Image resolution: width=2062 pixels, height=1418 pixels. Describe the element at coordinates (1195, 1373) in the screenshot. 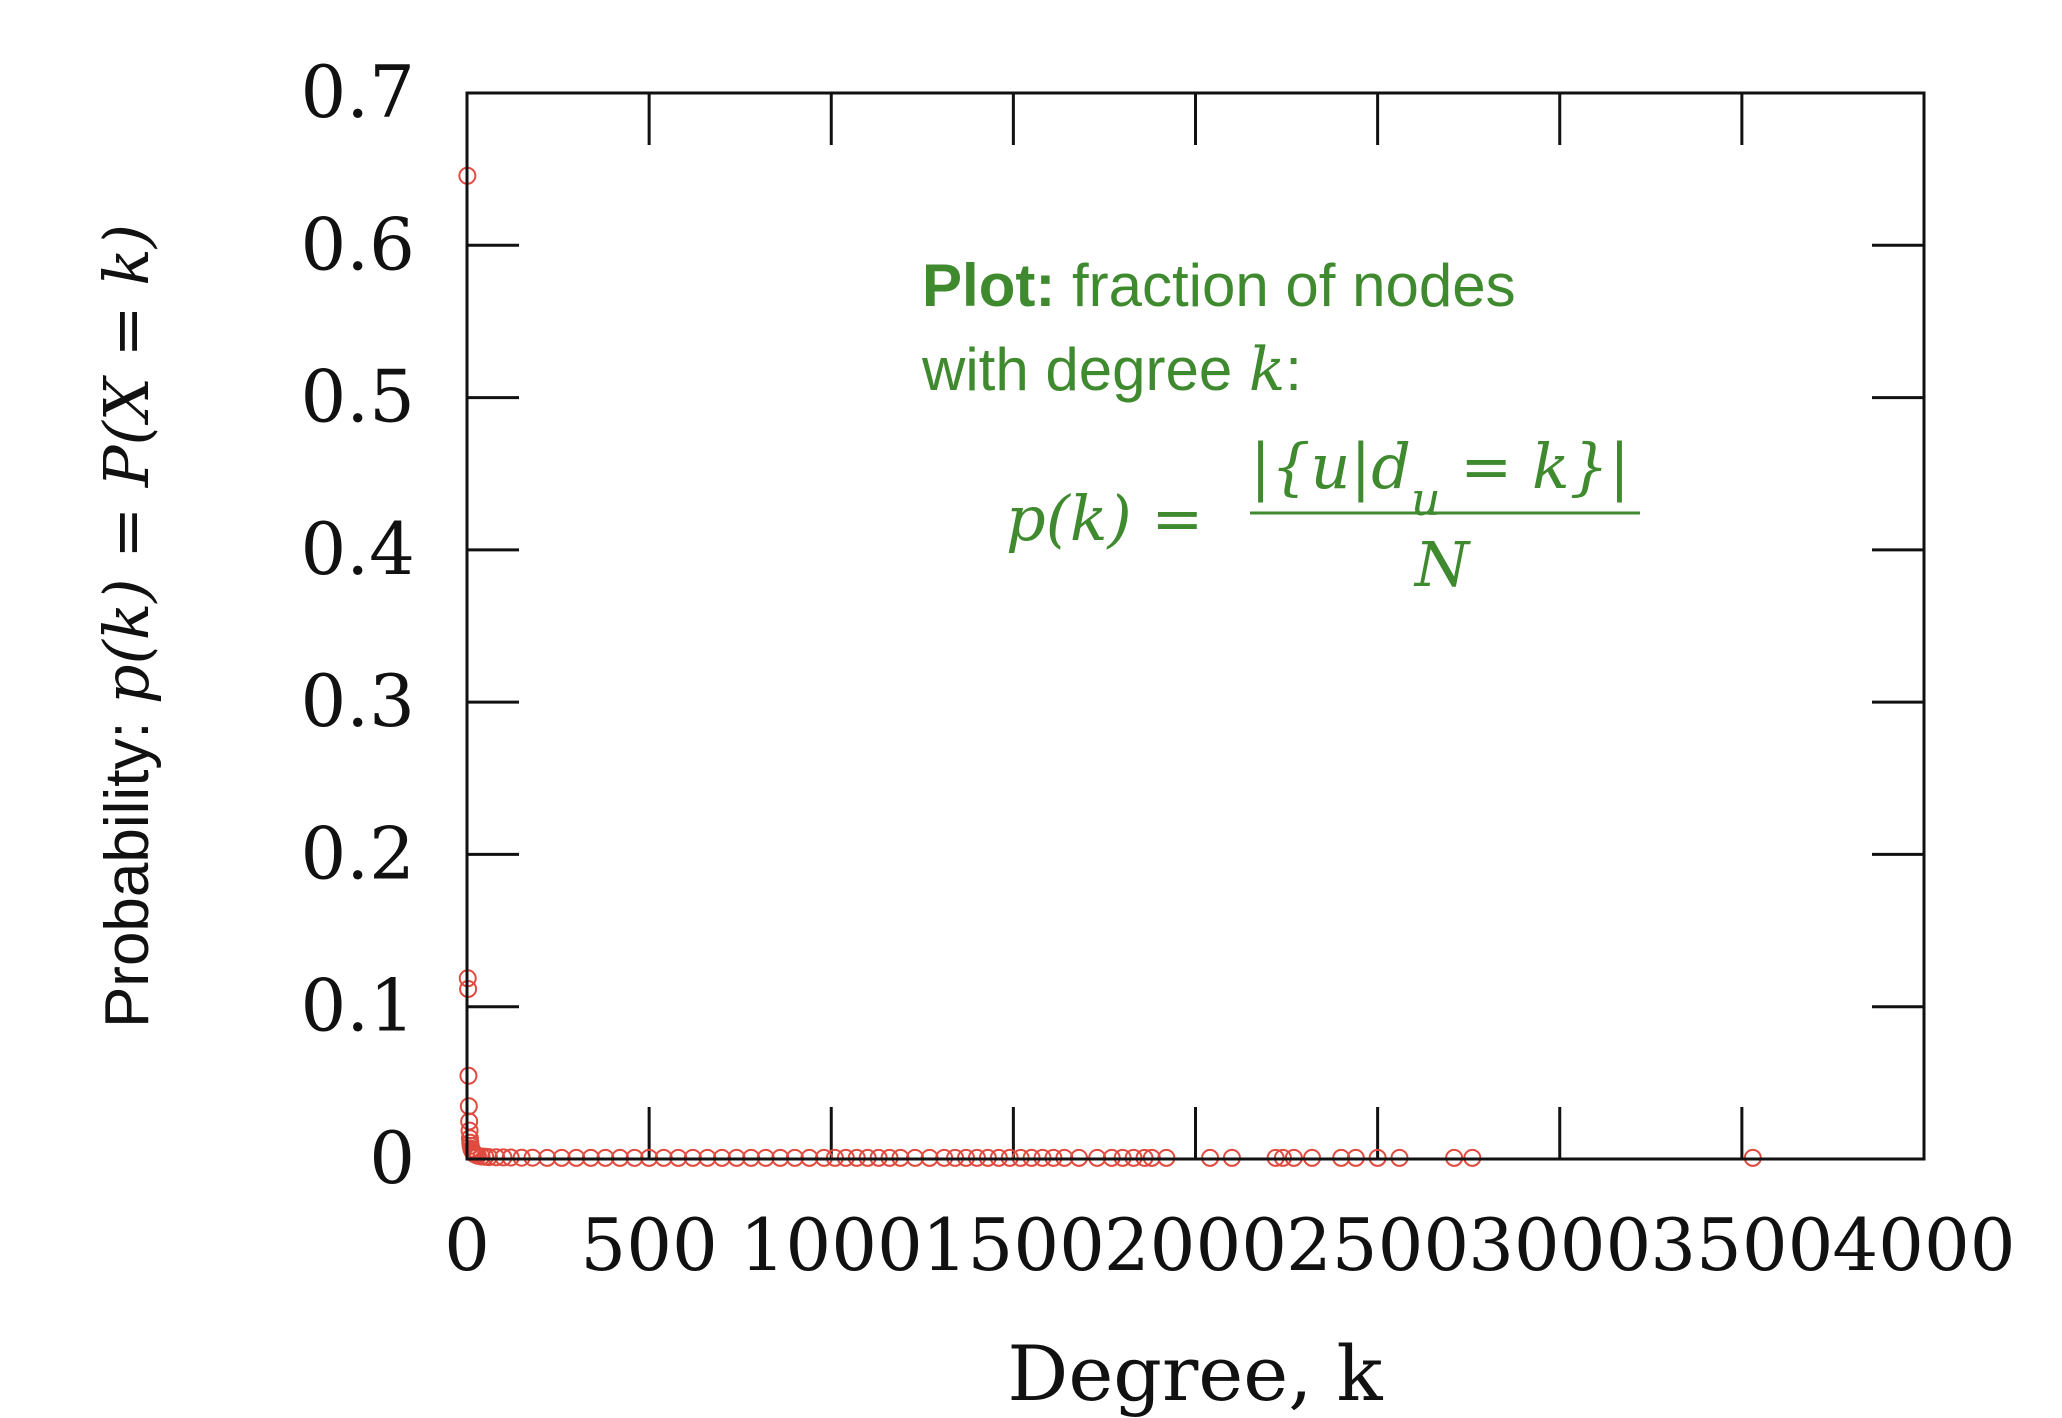

I see `x-axis-title: Degree, k` at that location.